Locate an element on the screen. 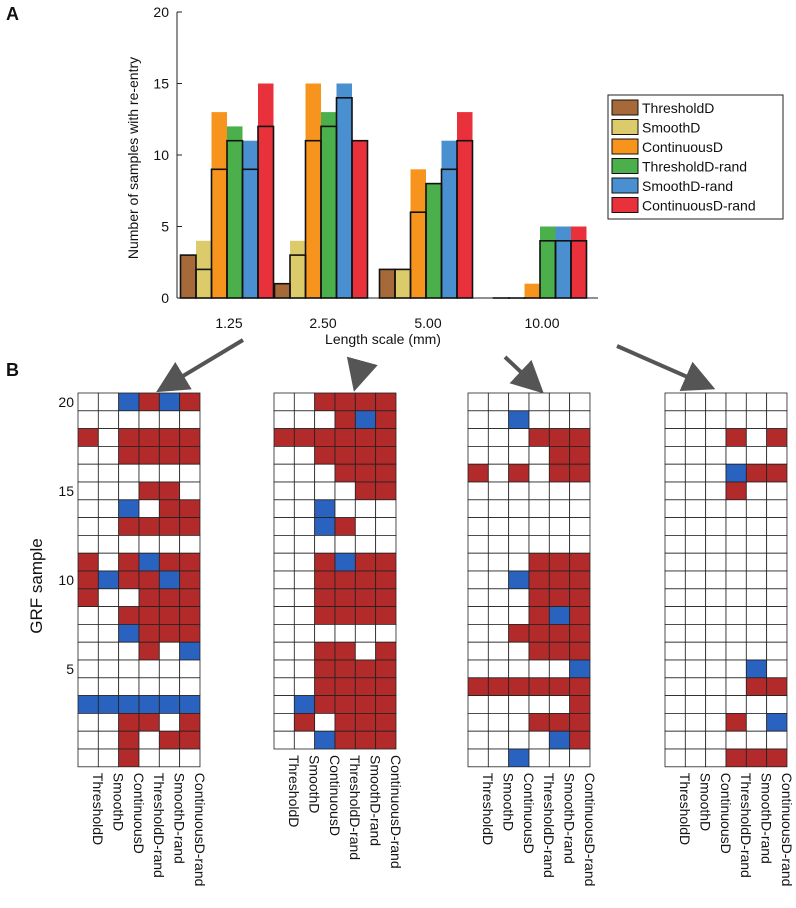  y-tick-label: 15 is located at coordinates (161, 84).